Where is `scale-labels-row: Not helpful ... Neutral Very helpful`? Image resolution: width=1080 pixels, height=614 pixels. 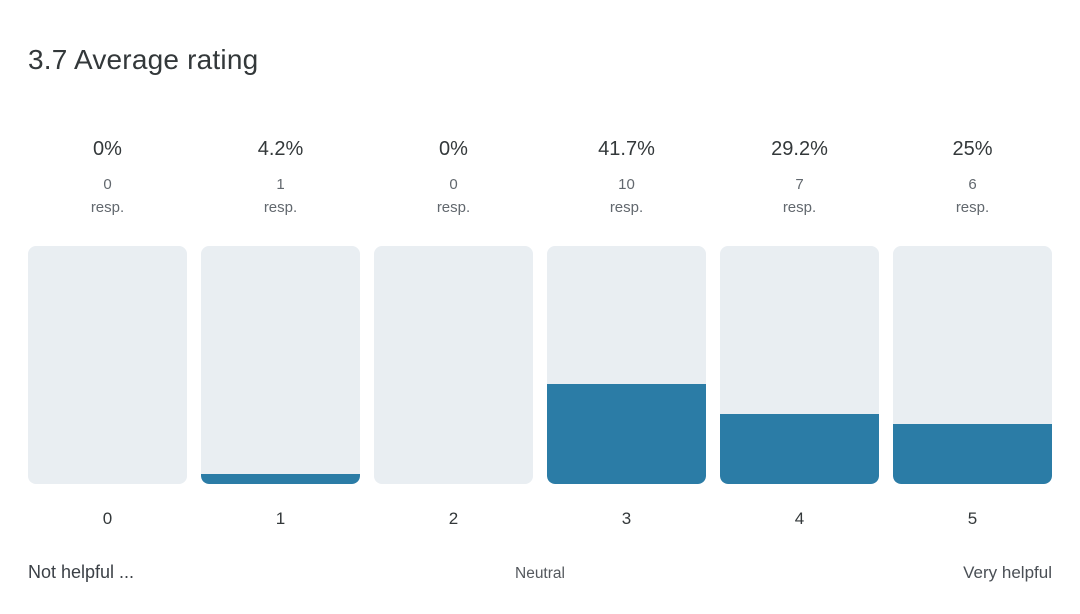
scale-labels-row: Not helpful ... Neutral Very helpful is located at coordinates (540, 572).